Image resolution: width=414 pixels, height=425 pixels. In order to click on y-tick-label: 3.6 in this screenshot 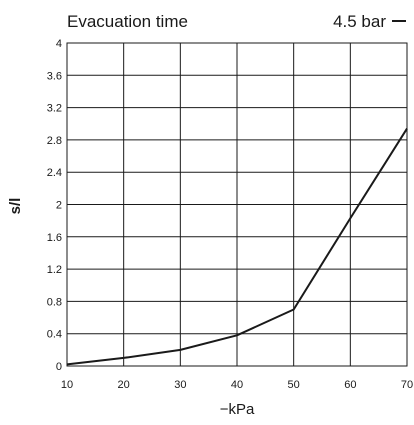, I will do `click(54, 76)`.